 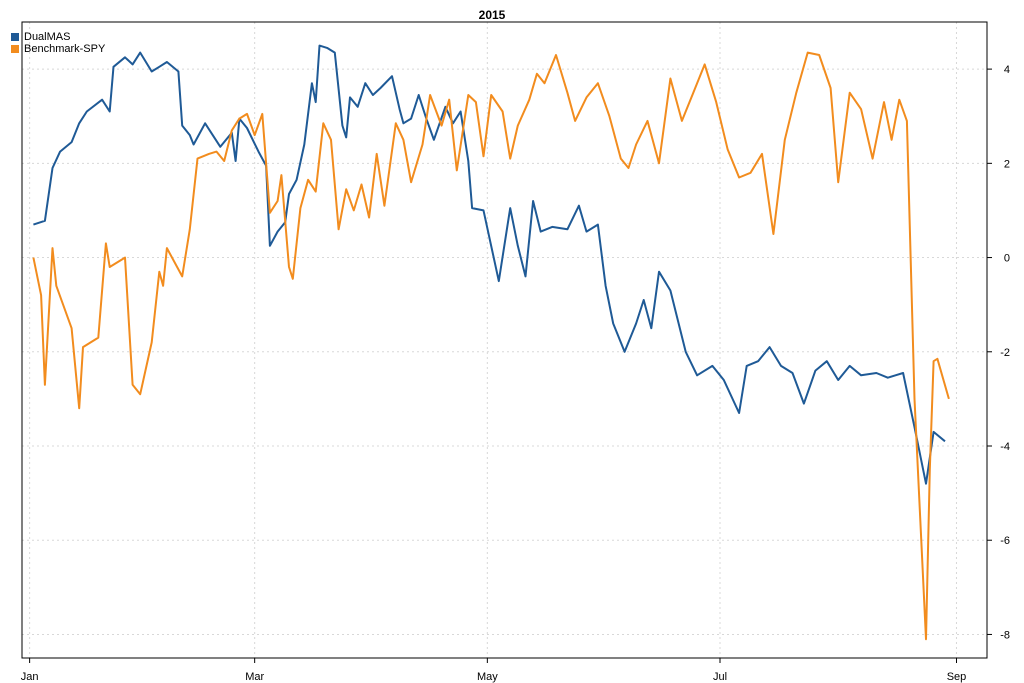 I want to click on x-tick-label: Sep, so click(x=957, y=677).